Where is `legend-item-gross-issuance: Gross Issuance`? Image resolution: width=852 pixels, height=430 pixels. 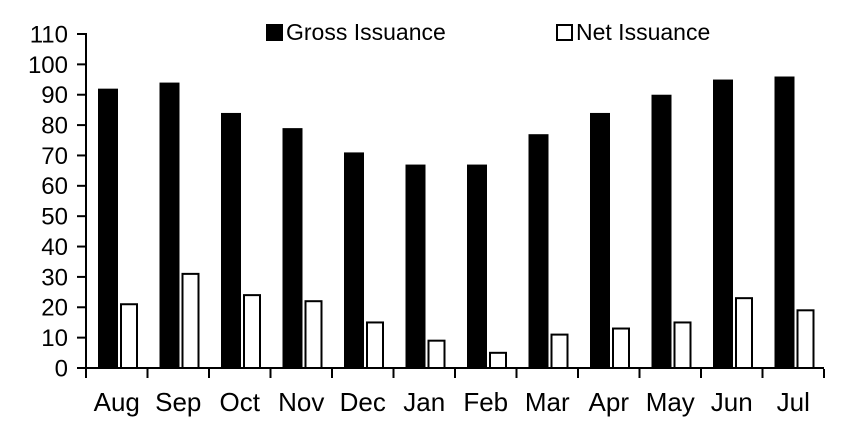 legend-item-gross-issuance: Gross Issuance is located at coordinates (356, 32).